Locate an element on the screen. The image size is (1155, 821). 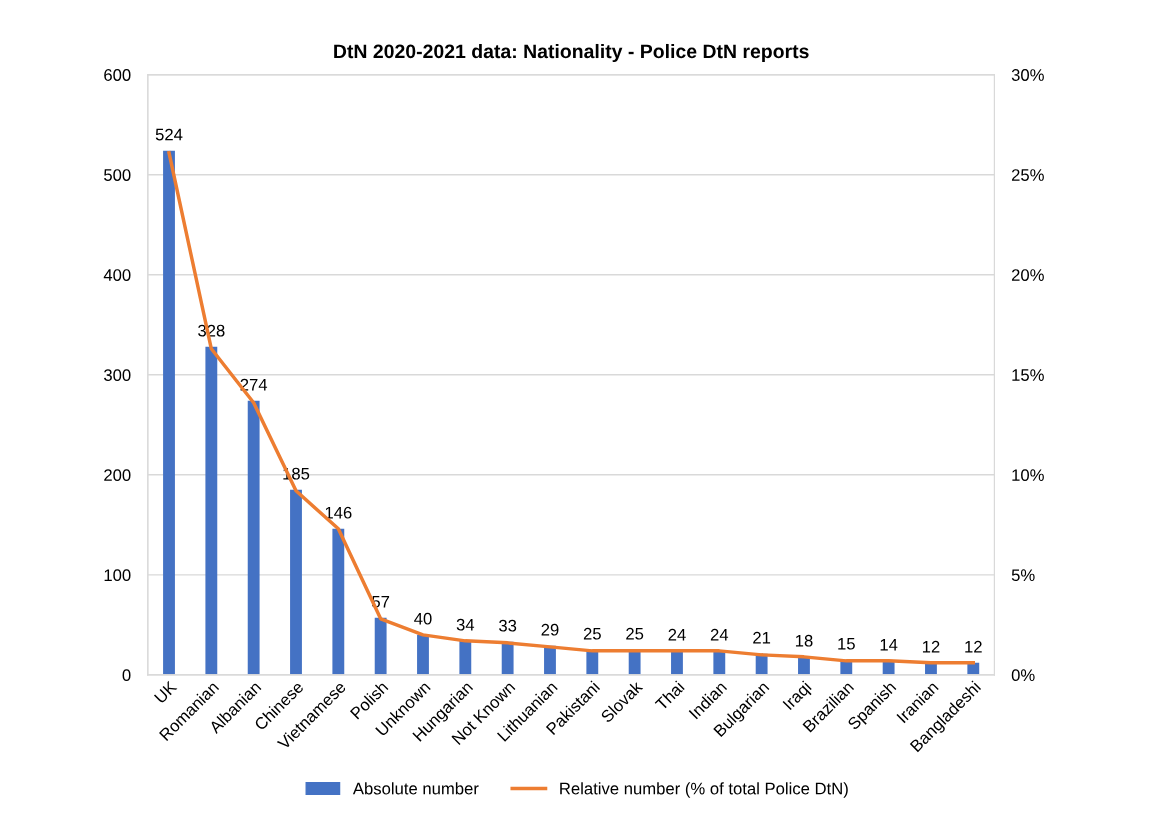
chart-title: DtN 2020-2021 data: Nationality - Police DtN reports is located at coordinates (571, 53).